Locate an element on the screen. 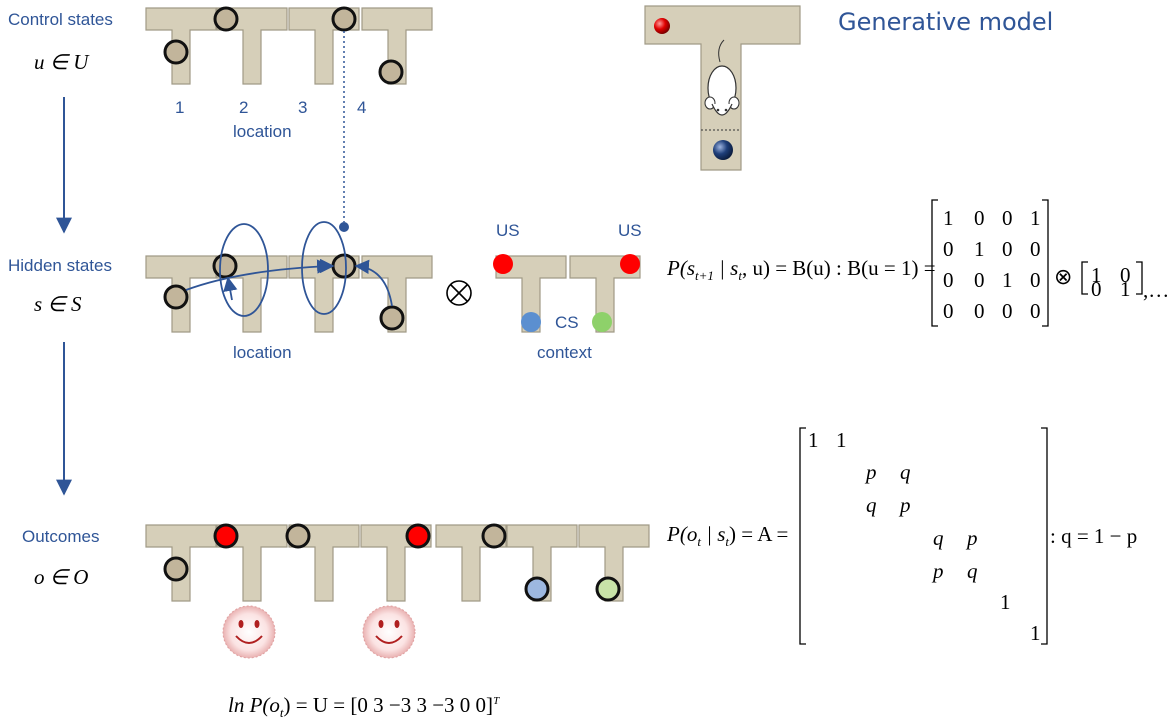 The height and width of the screenshot is (725, 1172). mouse-icon is located at coordinates (722, 77).